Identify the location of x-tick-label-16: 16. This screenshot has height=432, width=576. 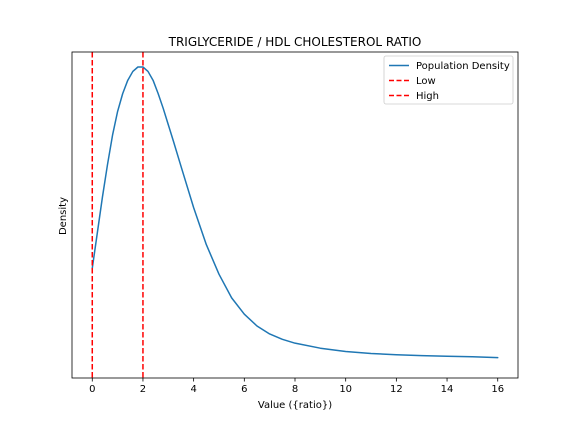
(497, 389).